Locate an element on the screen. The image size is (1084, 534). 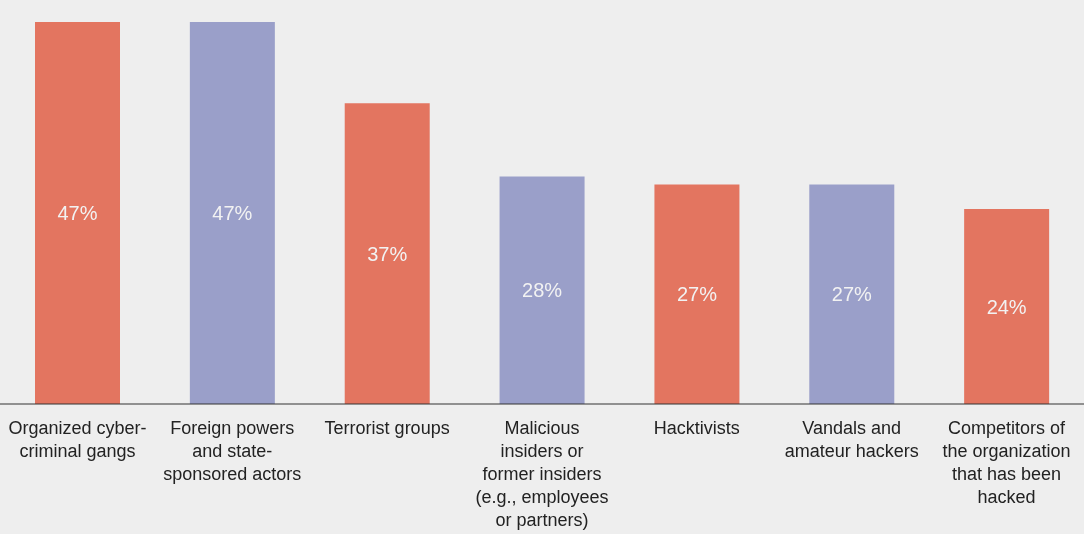
x-tick-label: Organized cyber-criminal gangs is located at coordinates (77, 439).